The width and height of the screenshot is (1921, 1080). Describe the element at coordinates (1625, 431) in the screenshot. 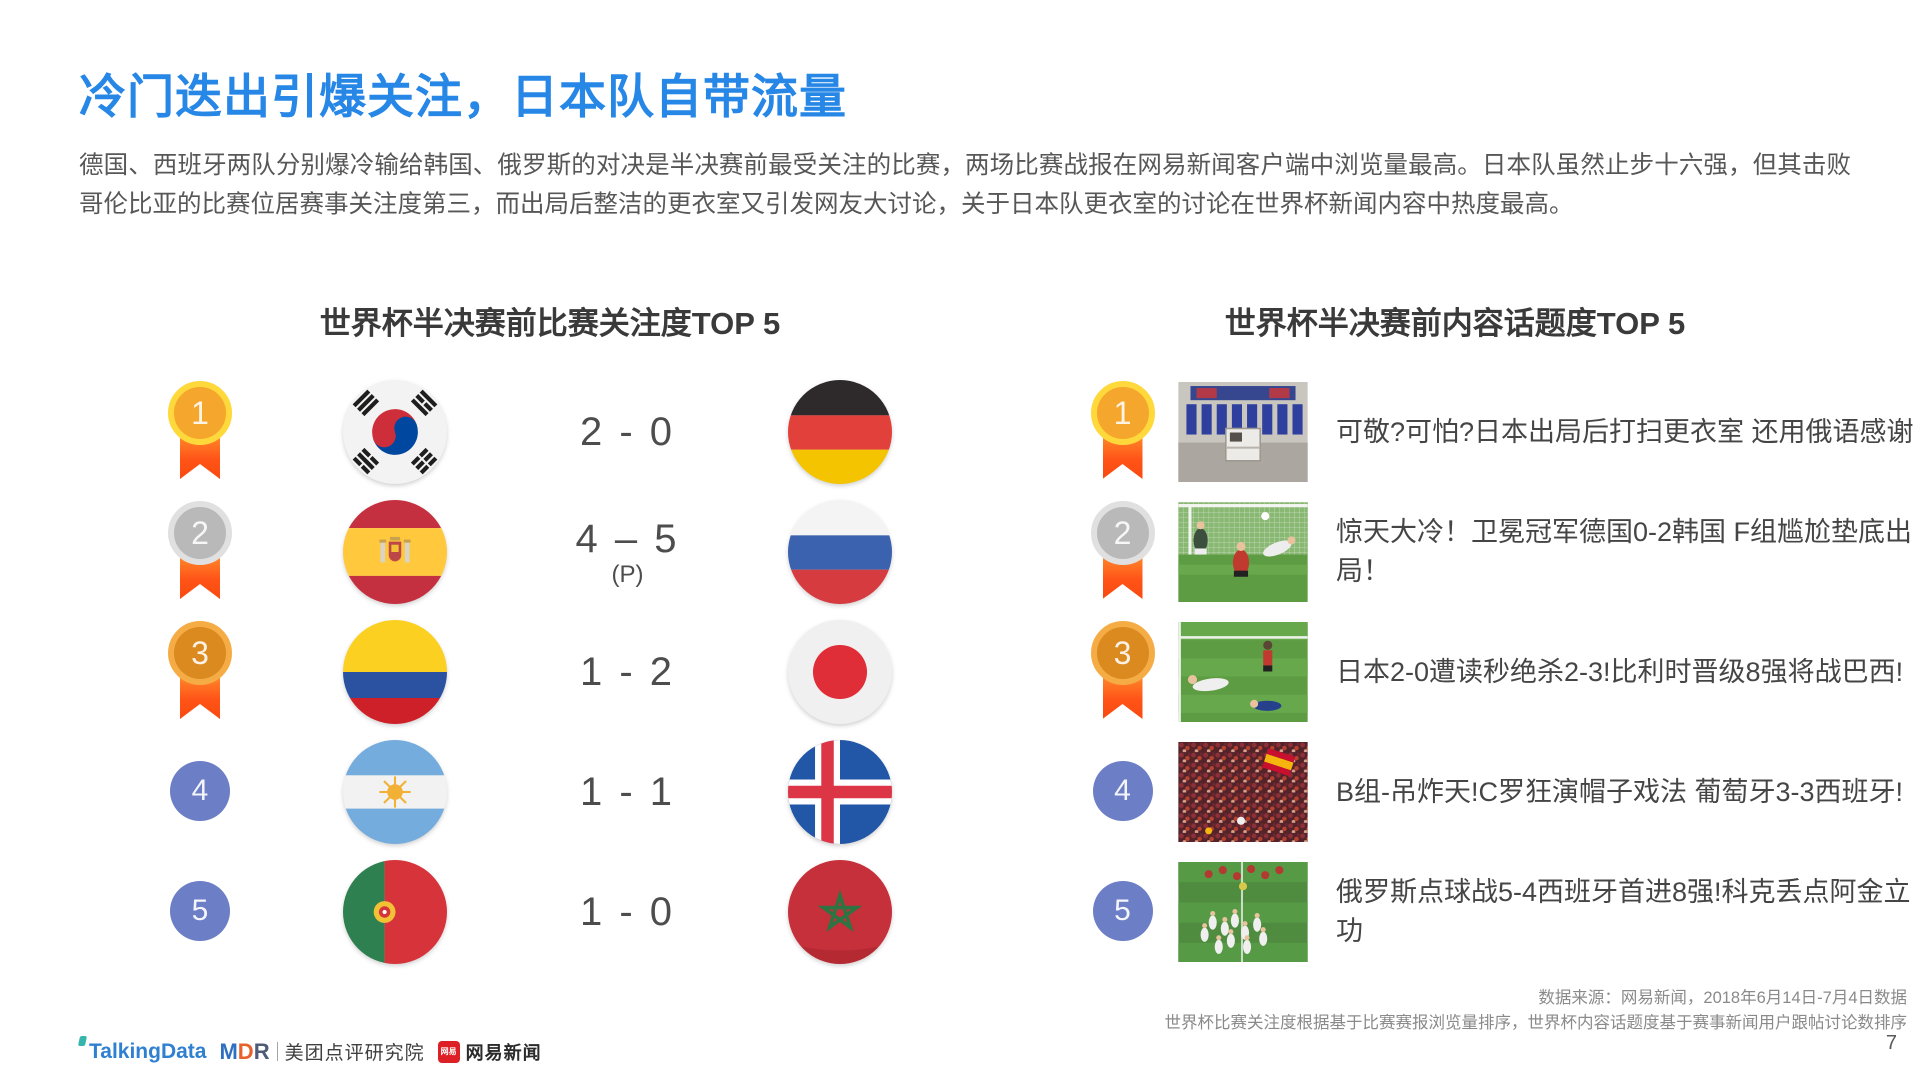

I see `news-headline: 可敬?可怕?日本出局后打扫更衣室 还用俄语感谢` at that location.